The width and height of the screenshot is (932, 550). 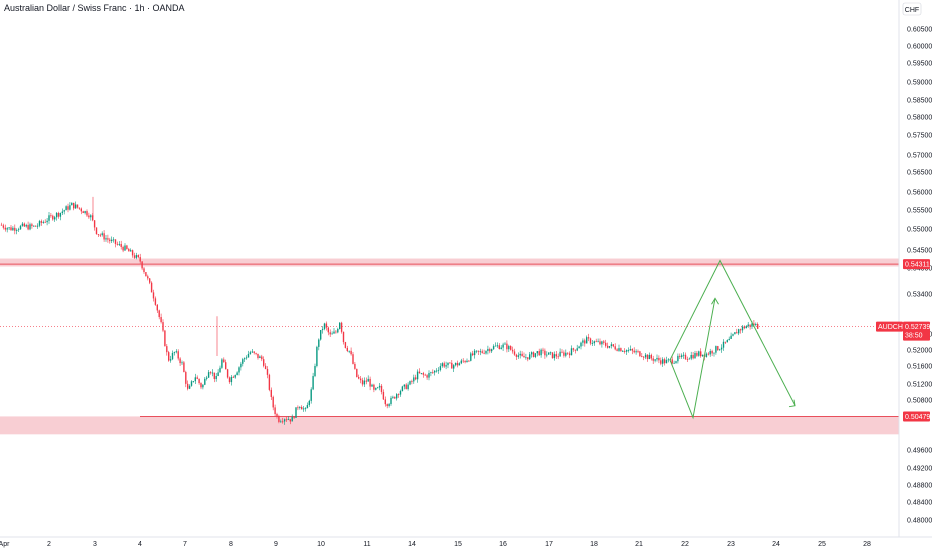 I want to click on currency-label: CHF, so click(x=912, y=10).